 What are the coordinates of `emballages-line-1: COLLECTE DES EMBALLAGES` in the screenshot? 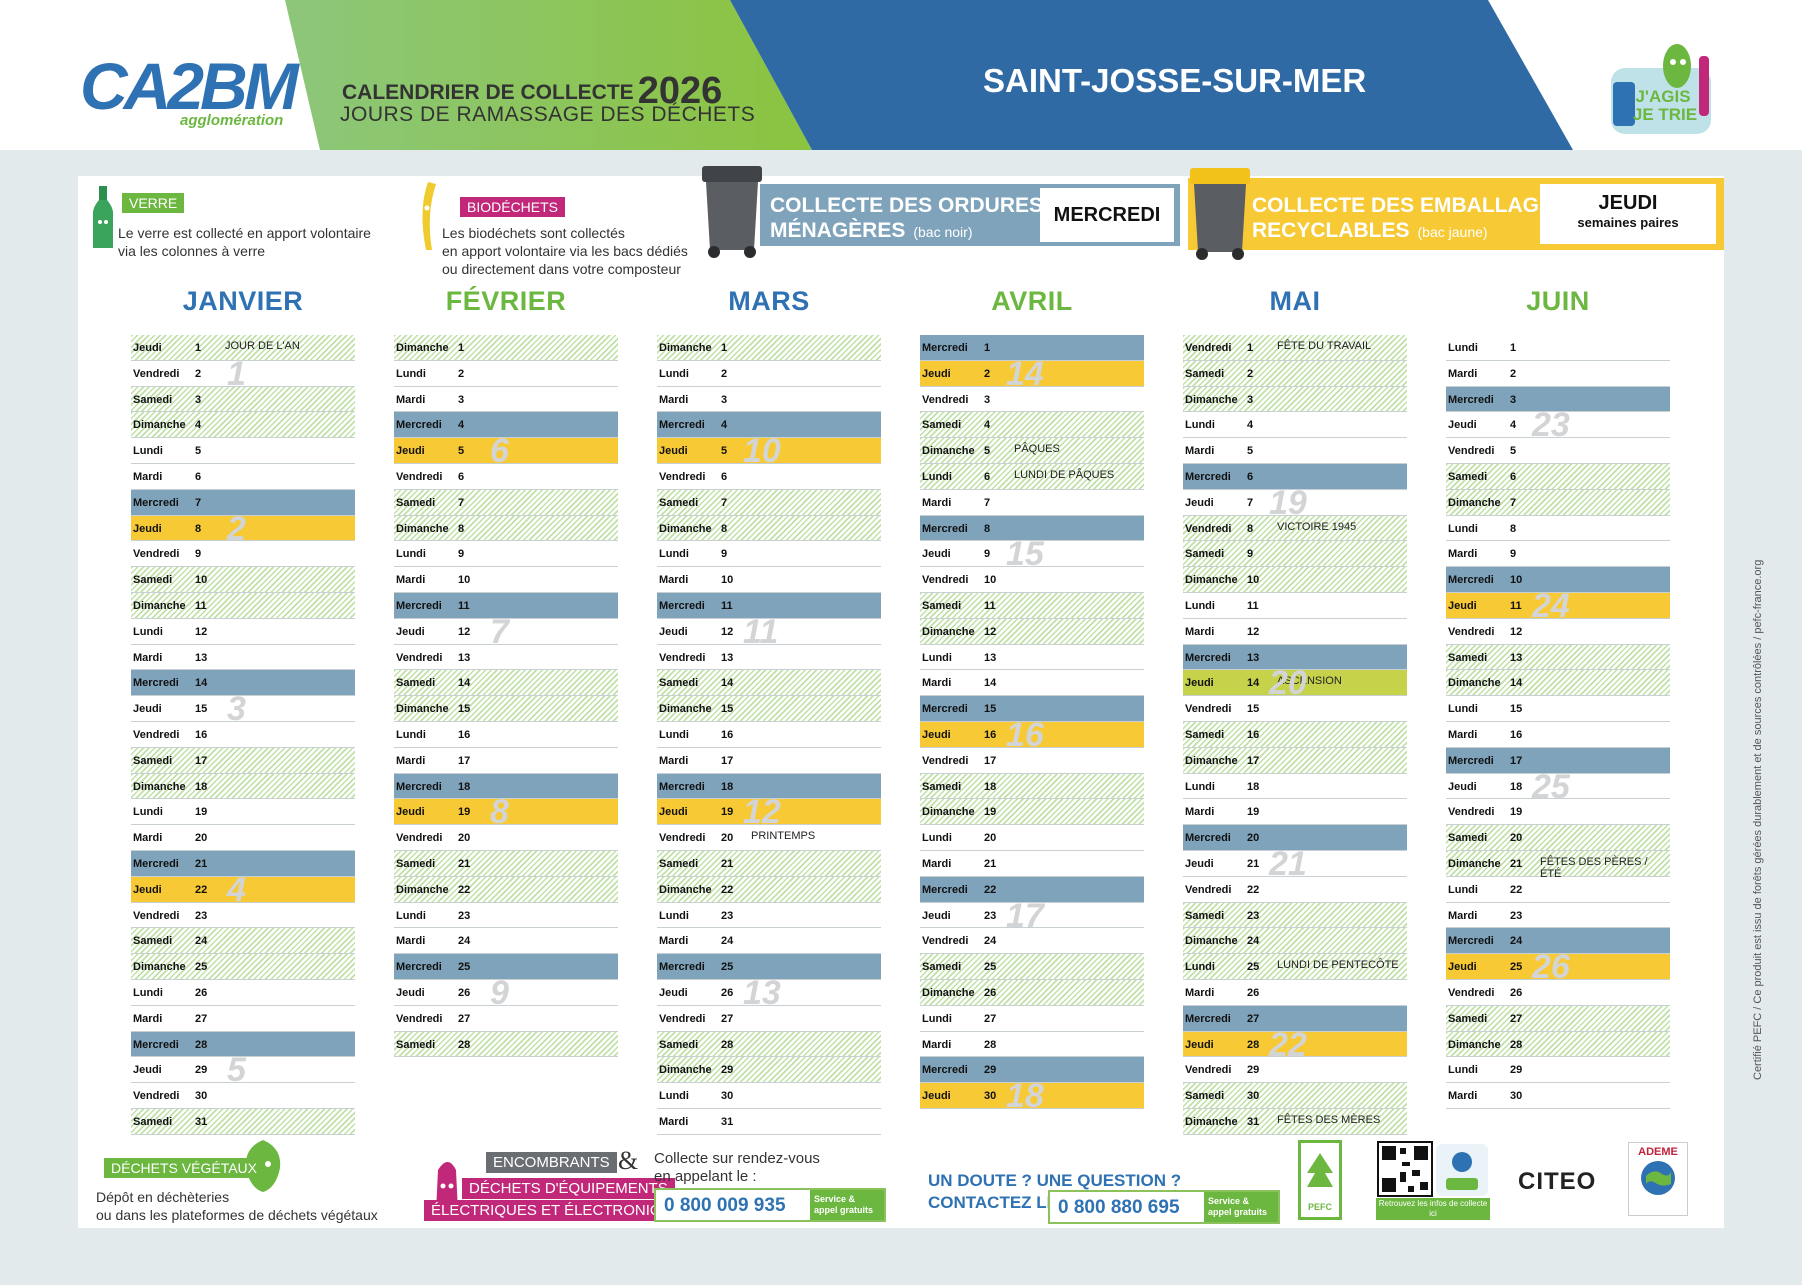 It's located at (1410, 205).